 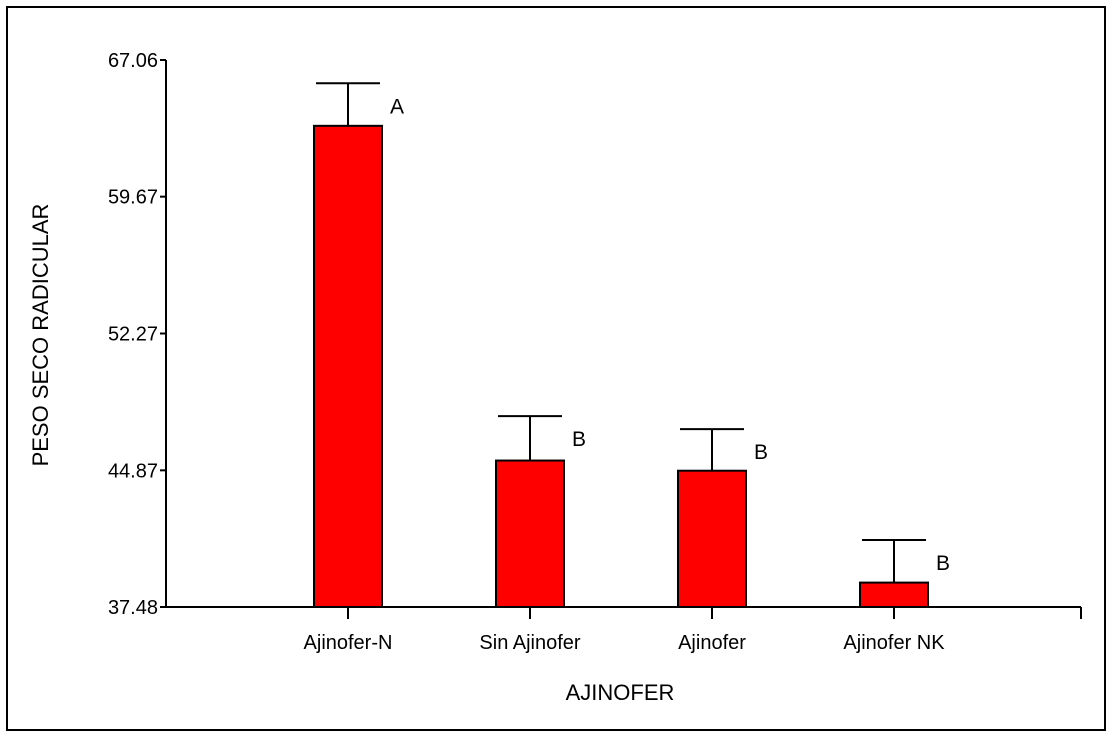 What do you see at coordinates (133, 471) in the screenshot?
I see `y-tick-label: 44.87` at bounding box center [133, 471].